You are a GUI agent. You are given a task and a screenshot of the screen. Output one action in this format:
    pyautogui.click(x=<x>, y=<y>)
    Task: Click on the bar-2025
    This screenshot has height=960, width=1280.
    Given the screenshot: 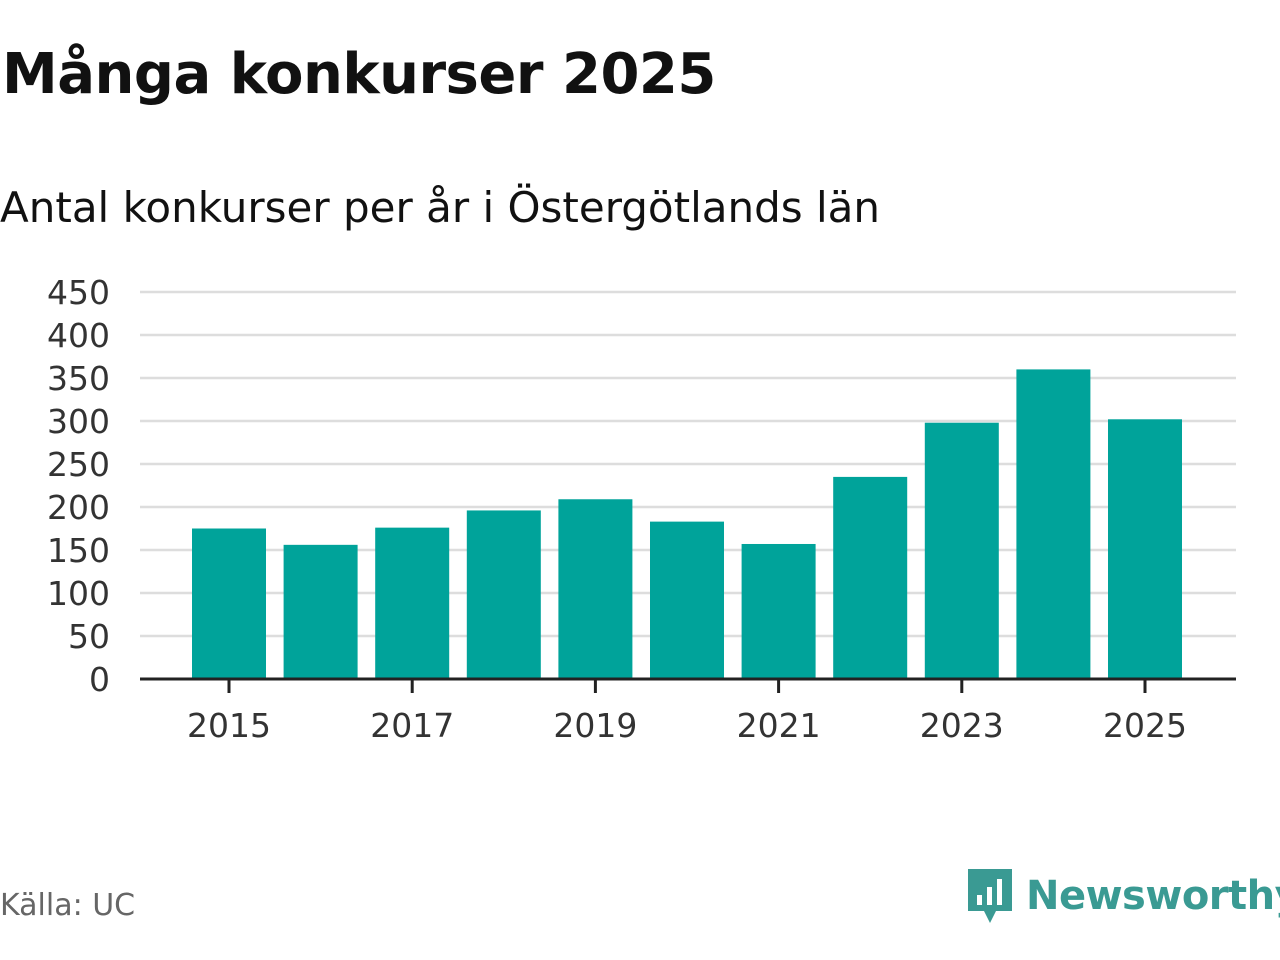 What is the action you would take?
    pyautogui.click(x=1145, y=549)
    